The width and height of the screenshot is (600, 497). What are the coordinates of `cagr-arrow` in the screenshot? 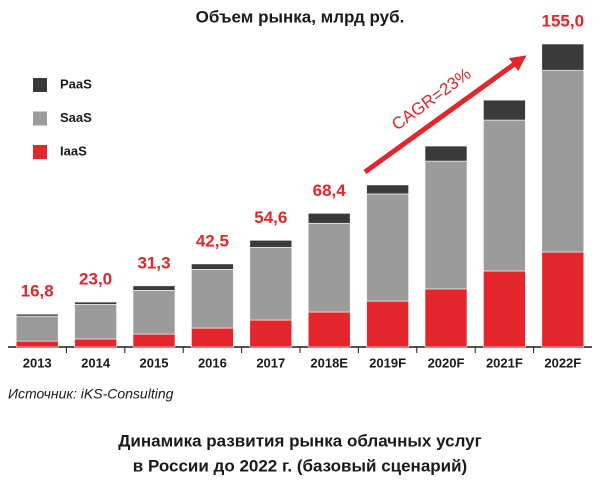 It's located at (445, 115).